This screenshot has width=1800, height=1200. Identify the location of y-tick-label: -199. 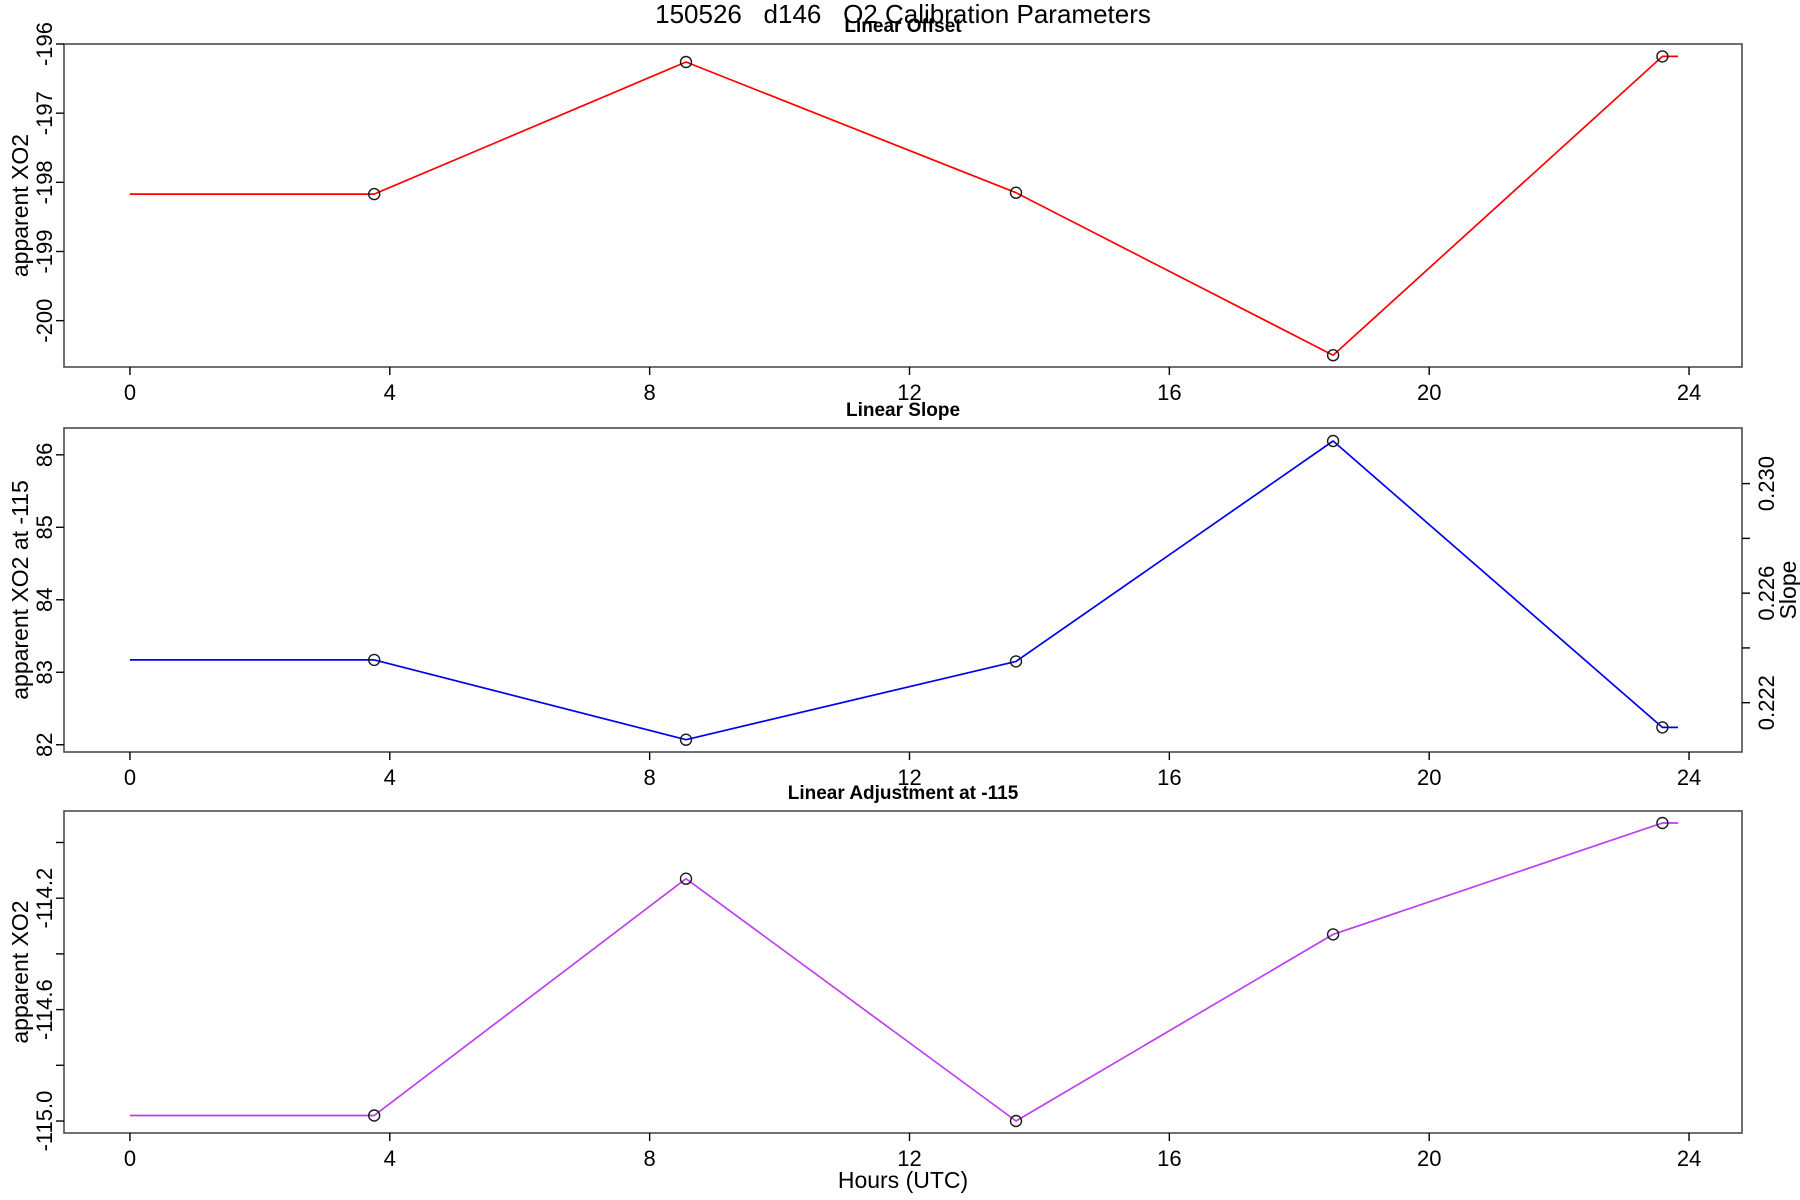
(44, 251).